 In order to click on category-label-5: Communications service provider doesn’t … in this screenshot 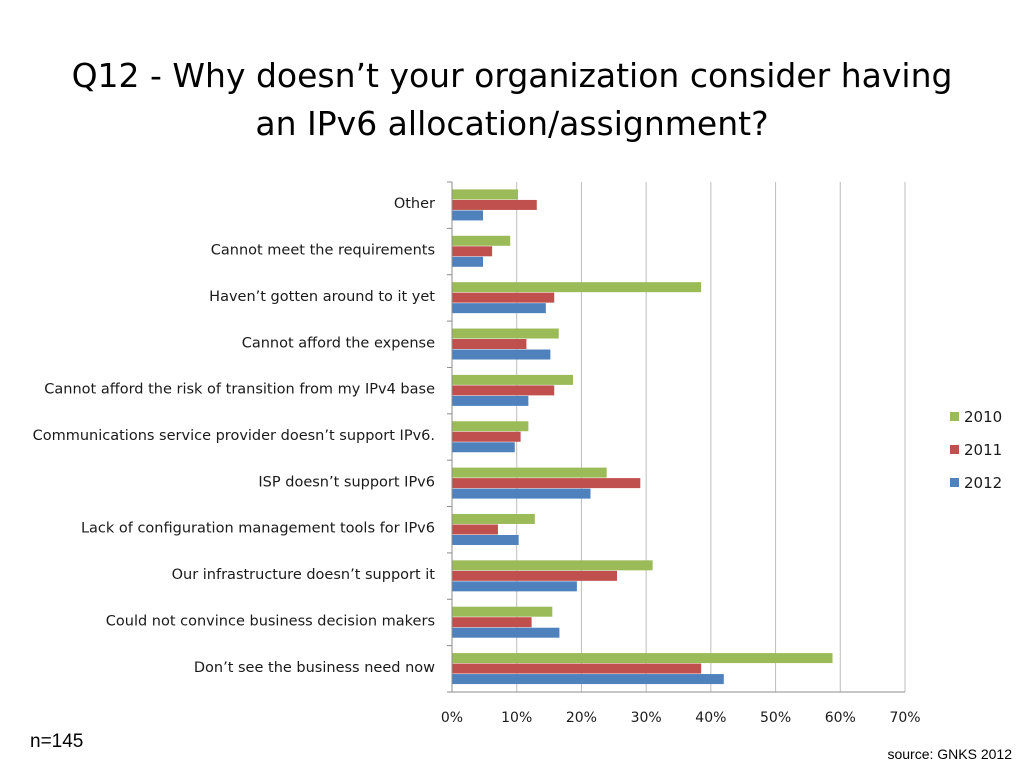, I will do `click(234, 436)`.